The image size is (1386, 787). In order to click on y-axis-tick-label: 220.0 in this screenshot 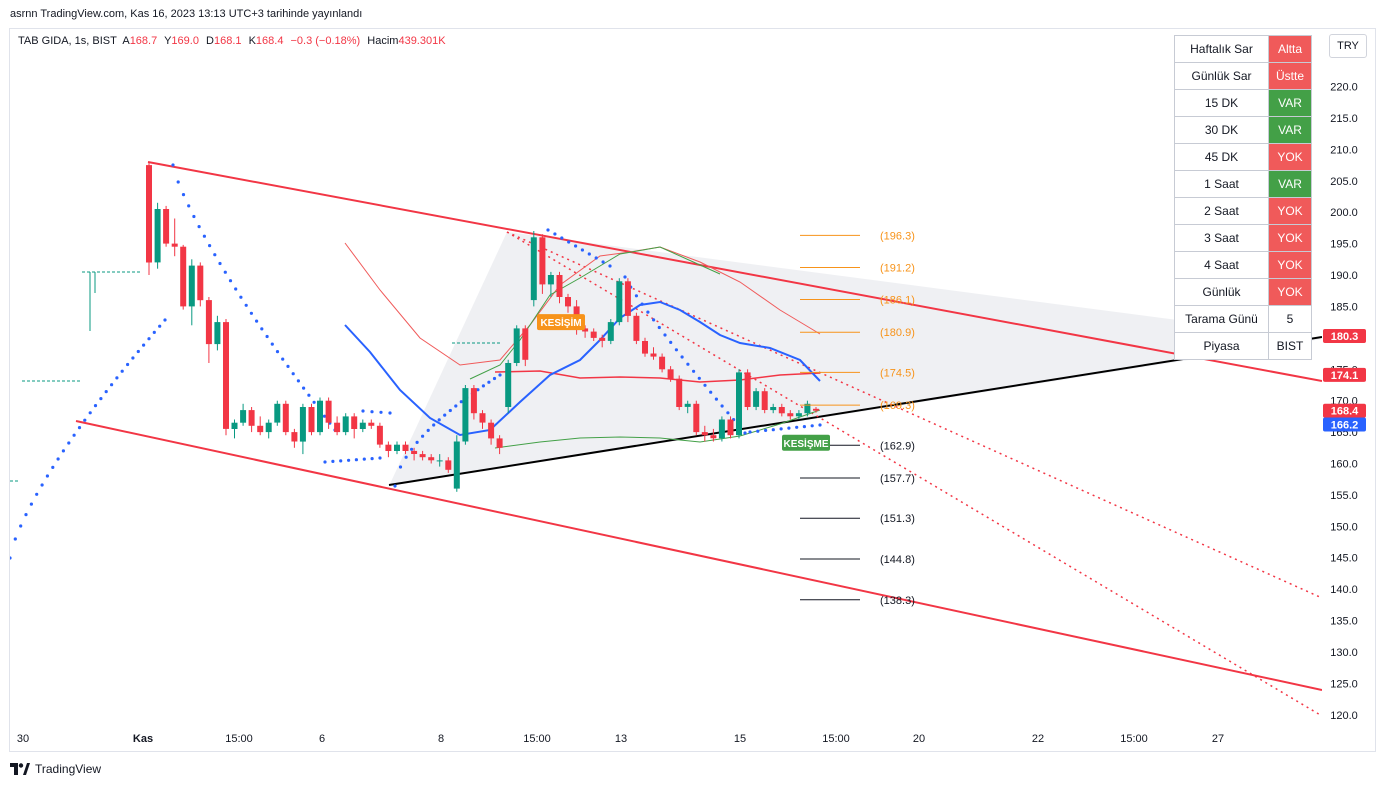, I will do `click(1344, 88)`.